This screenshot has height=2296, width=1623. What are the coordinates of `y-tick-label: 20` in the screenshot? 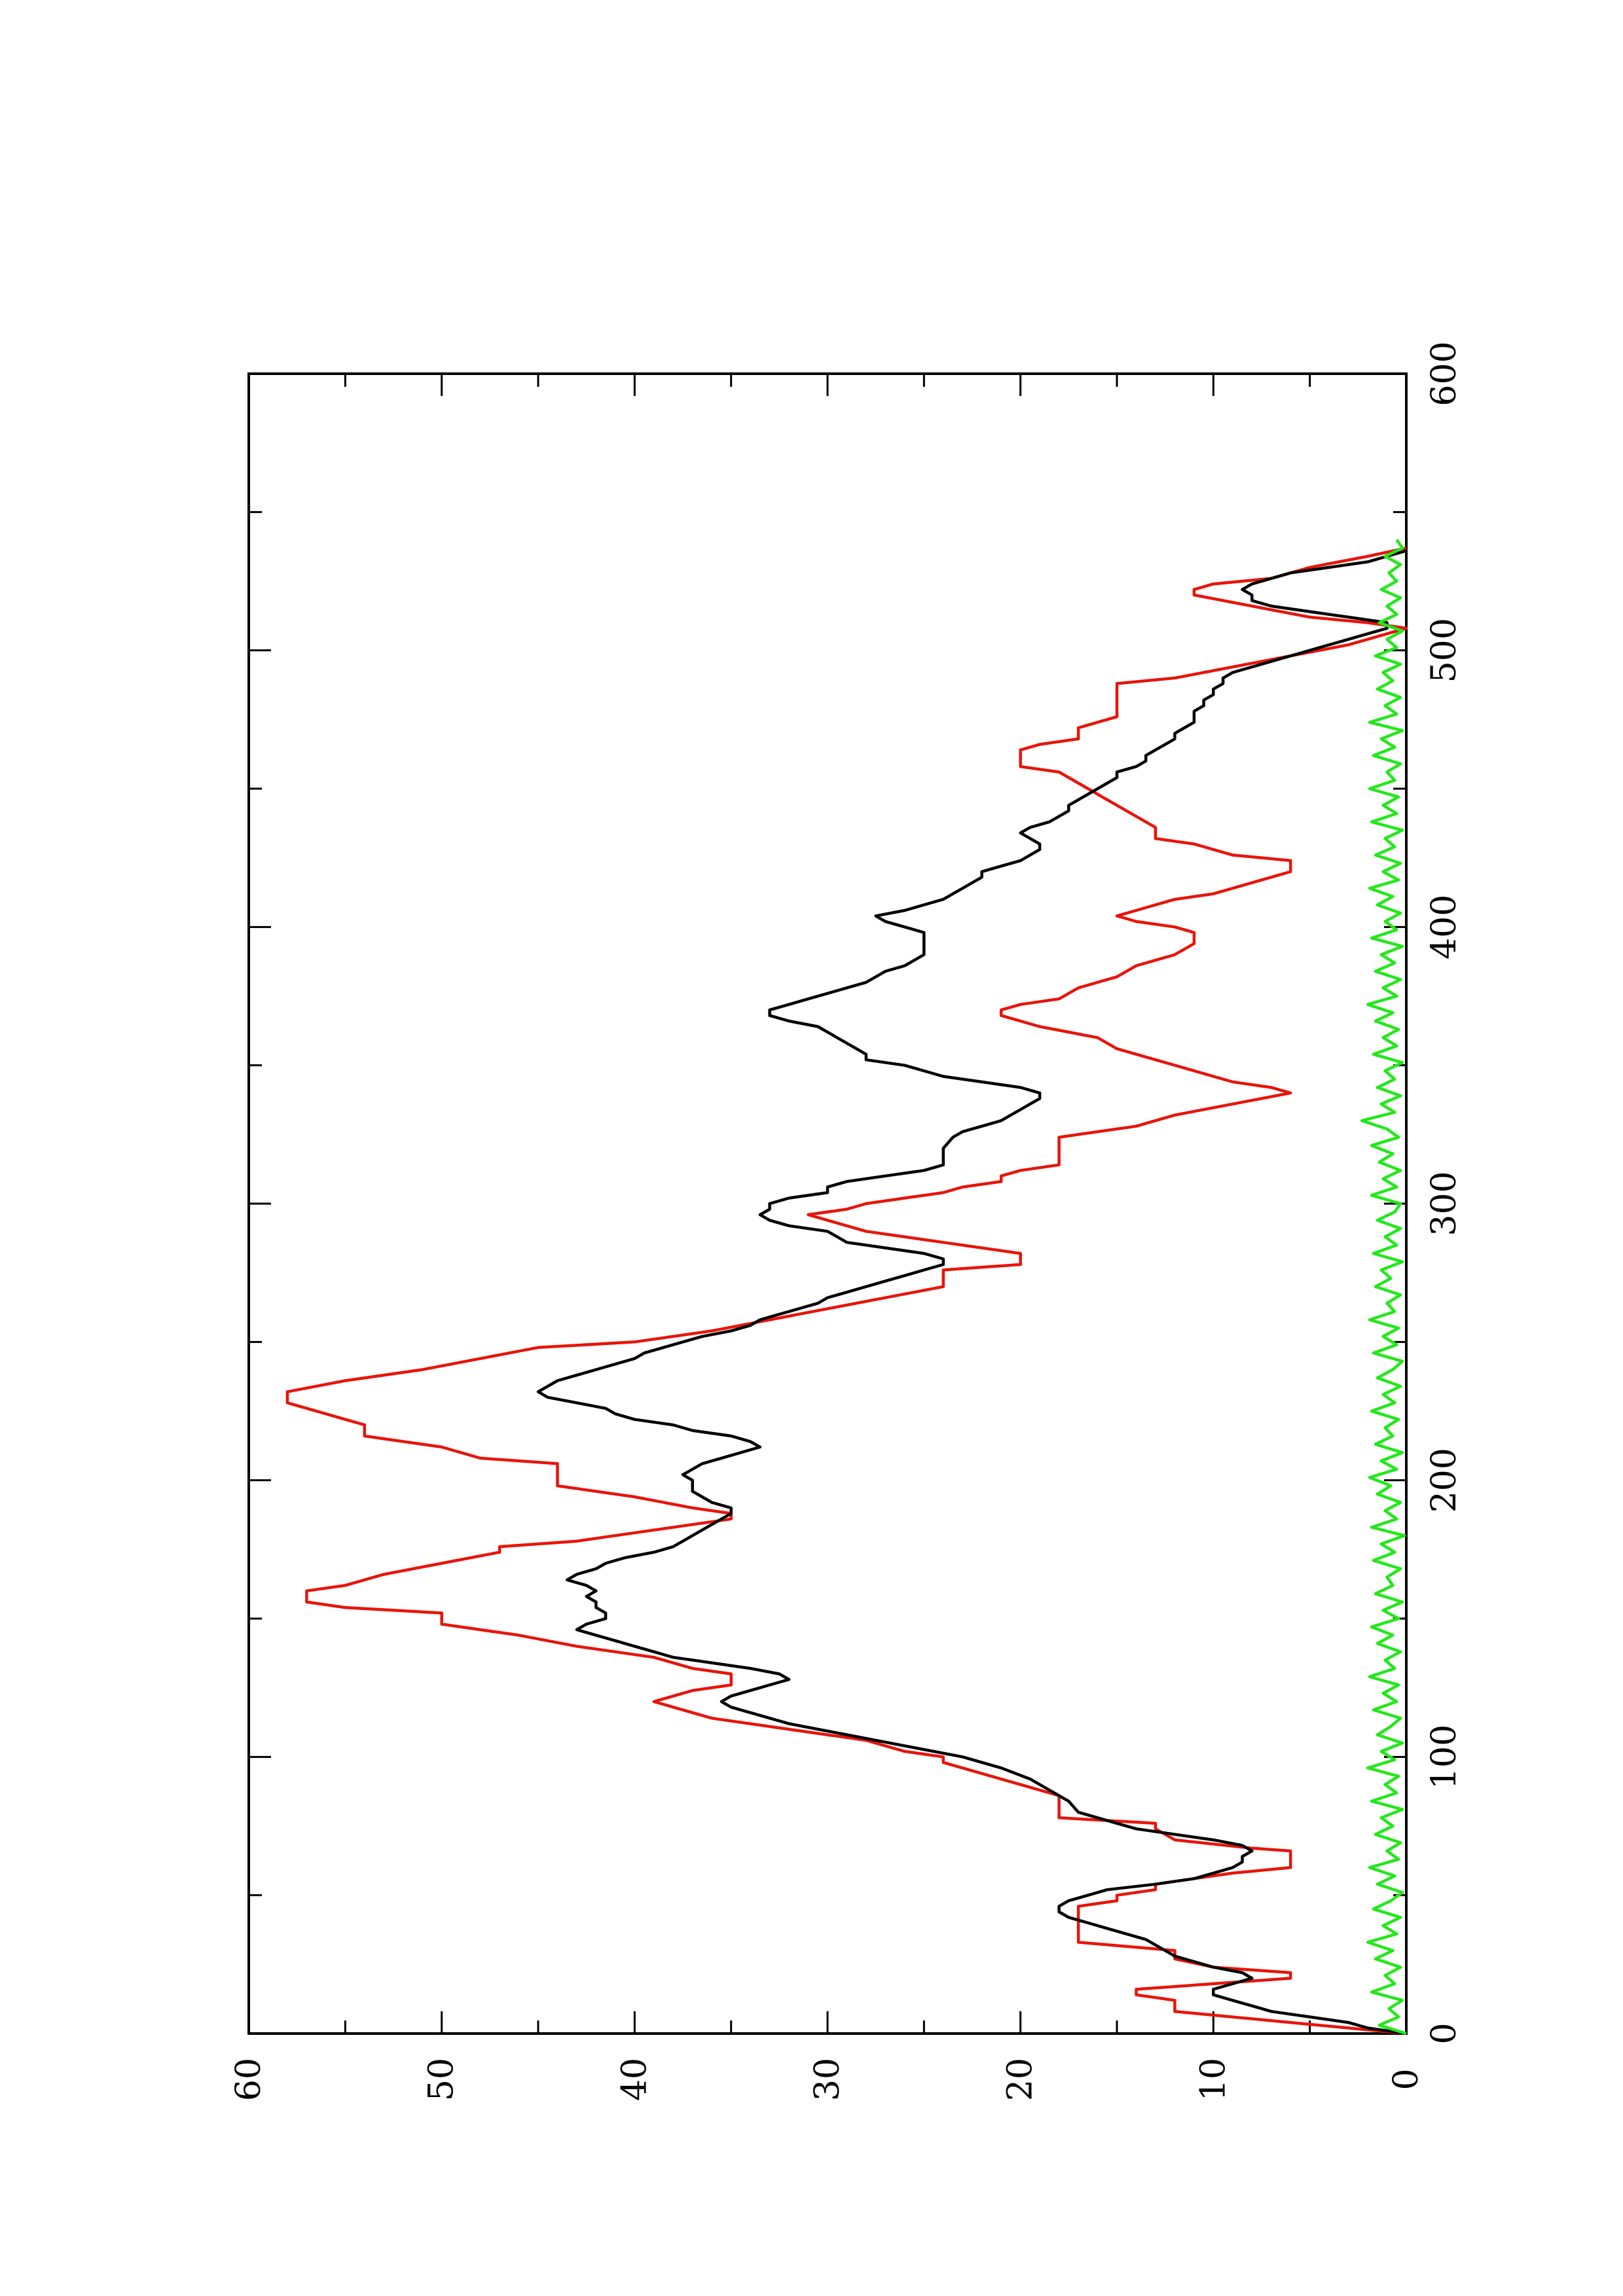 It's located at (1020, 2079).